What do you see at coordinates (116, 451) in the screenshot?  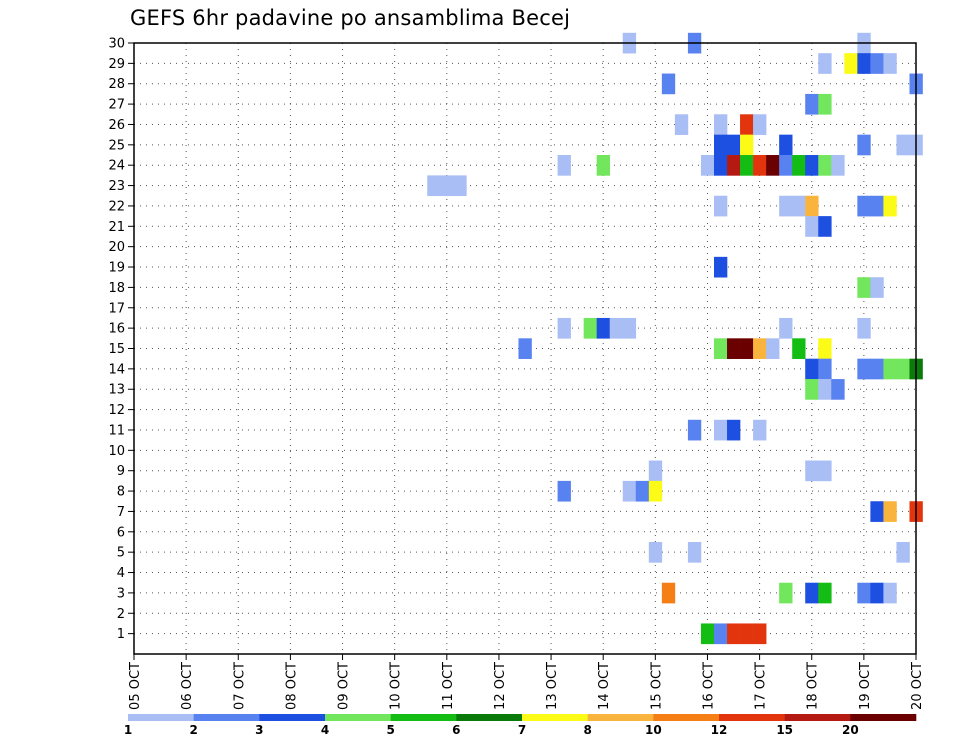 I see `y-tick-label: 10` at bounding box center [116, 451].